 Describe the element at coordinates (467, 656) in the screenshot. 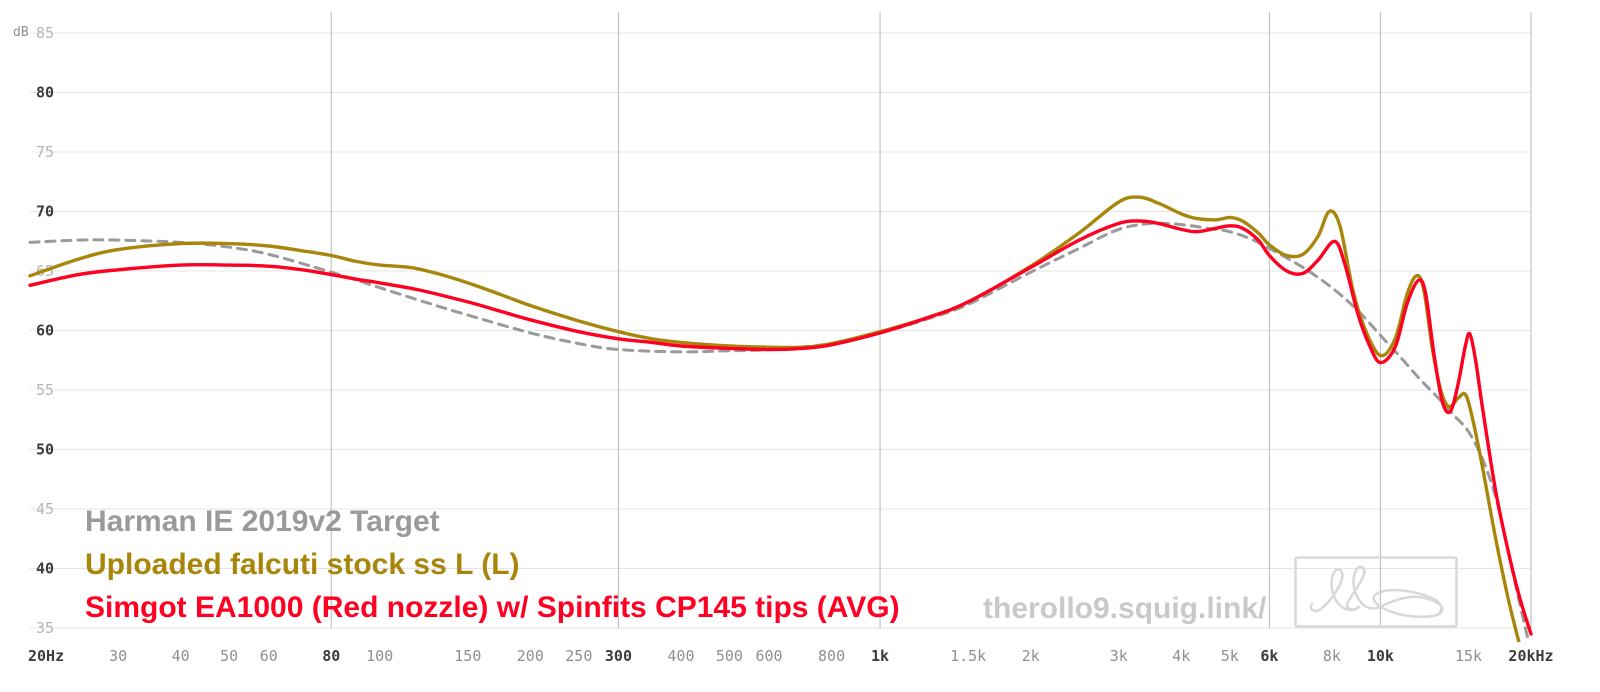

I see `svg-text: 150` at that location.